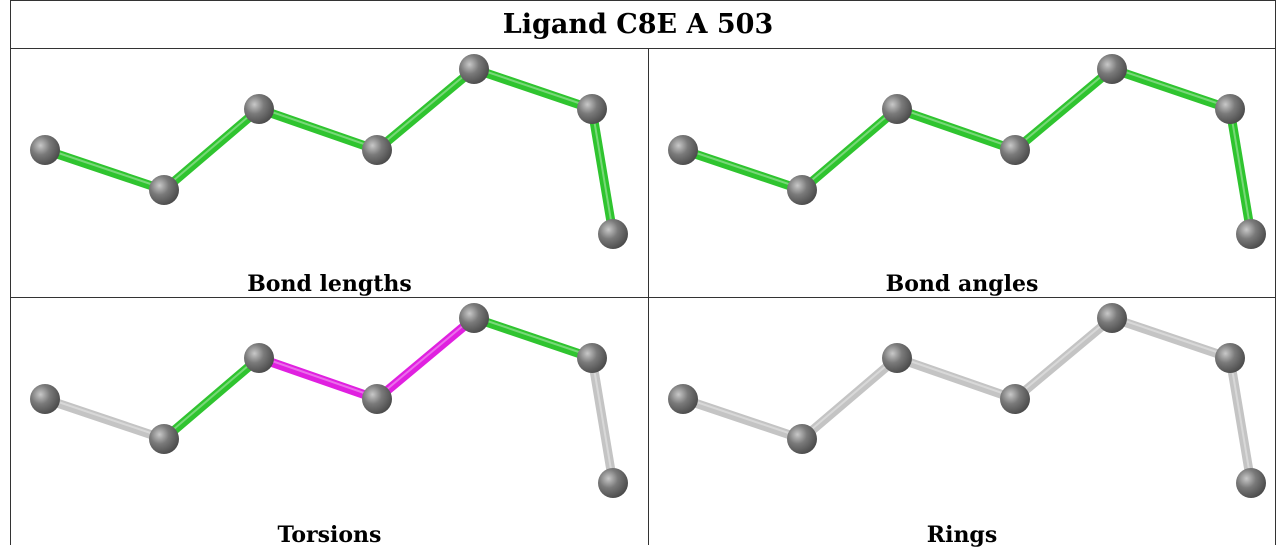 Image resolution: width=1276 pixels, height=548 pixels. I want to click on panel-label-rings: Rings, so click(962, 535).